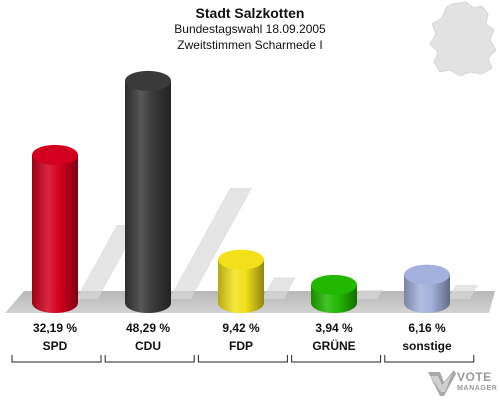  I want to click on bar-spd, so click(55, 228).